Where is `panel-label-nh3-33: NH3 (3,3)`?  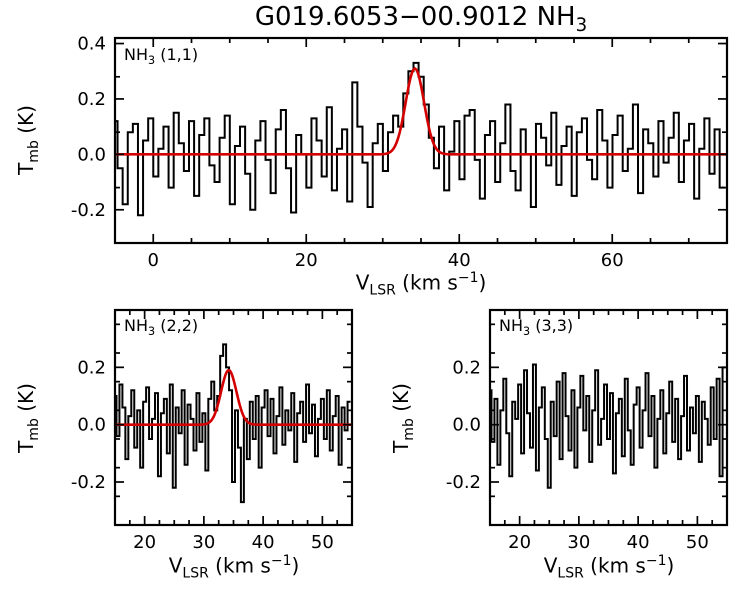
panel-label-nh3-33: NH3 (3,3) is located at coordinates (536, 327).